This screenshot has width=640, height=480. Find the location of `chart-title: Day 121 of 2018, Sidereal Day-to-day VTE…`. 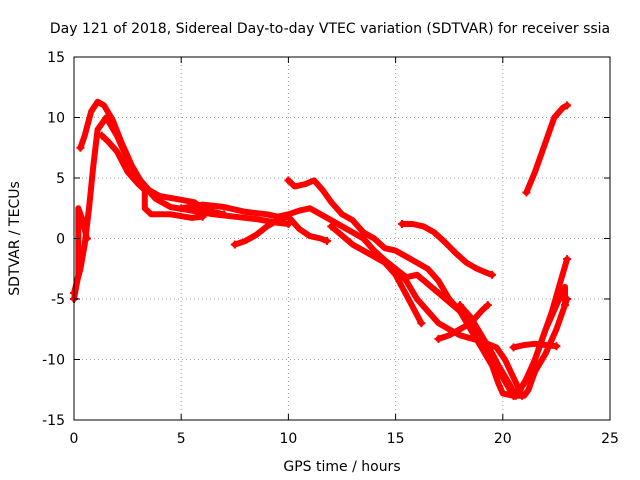

chart-title: Day 121 of 2018, Sidereal Day-to-day VTE… is located at coordinates (330, 29).